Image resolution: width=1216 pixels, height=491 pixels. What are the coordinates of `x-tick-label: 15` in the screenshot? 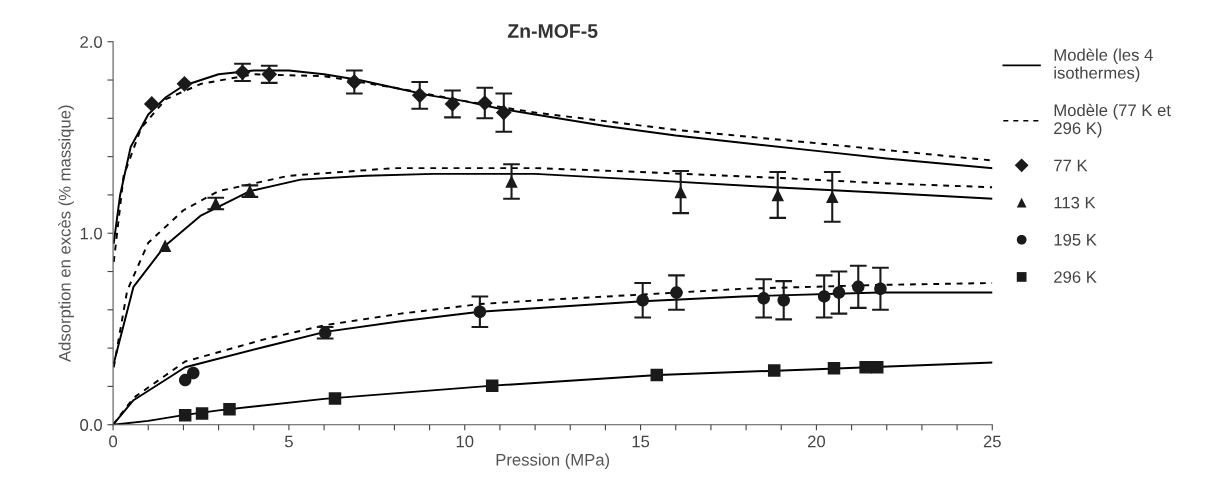 It's located at (641, 441).